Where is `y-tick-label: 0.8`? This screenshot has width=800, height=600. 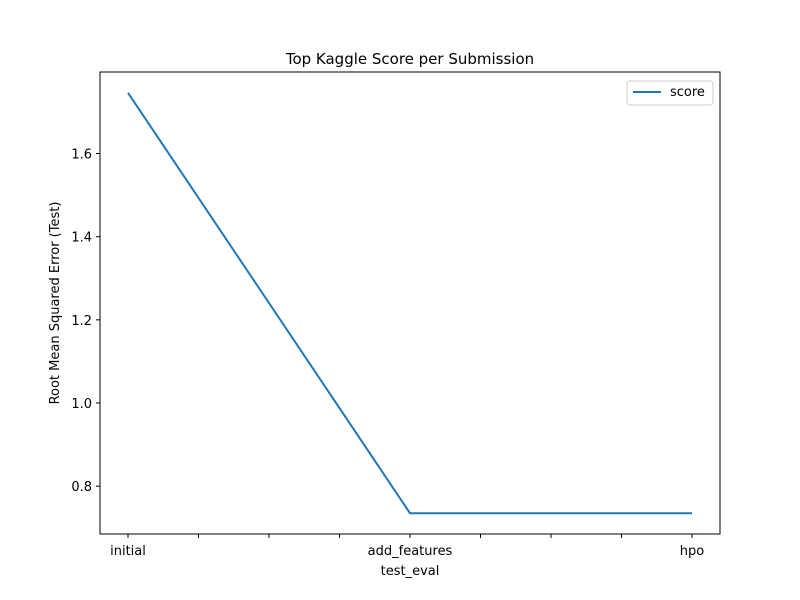
y-tick-label: 0.8 is located at coordinates (81, 487).